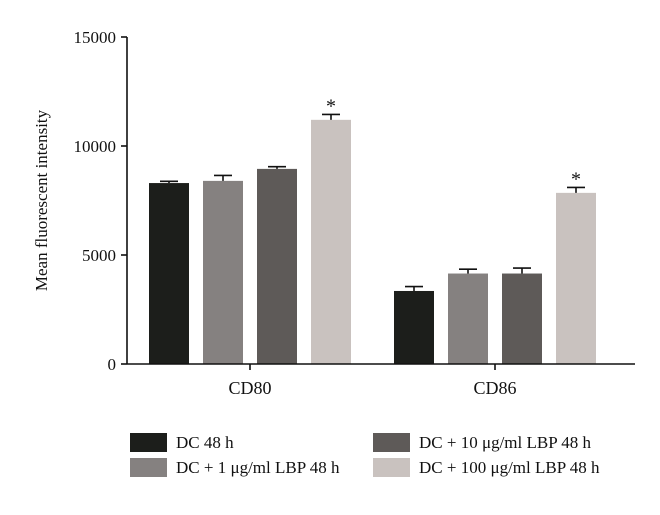 Image resolution: width=660 pixels, height=515 pixels. What do you see at coordinates (494, 388) in the screenshot?
I see `x-category-label: CD86` at bounding box center [494, 388].